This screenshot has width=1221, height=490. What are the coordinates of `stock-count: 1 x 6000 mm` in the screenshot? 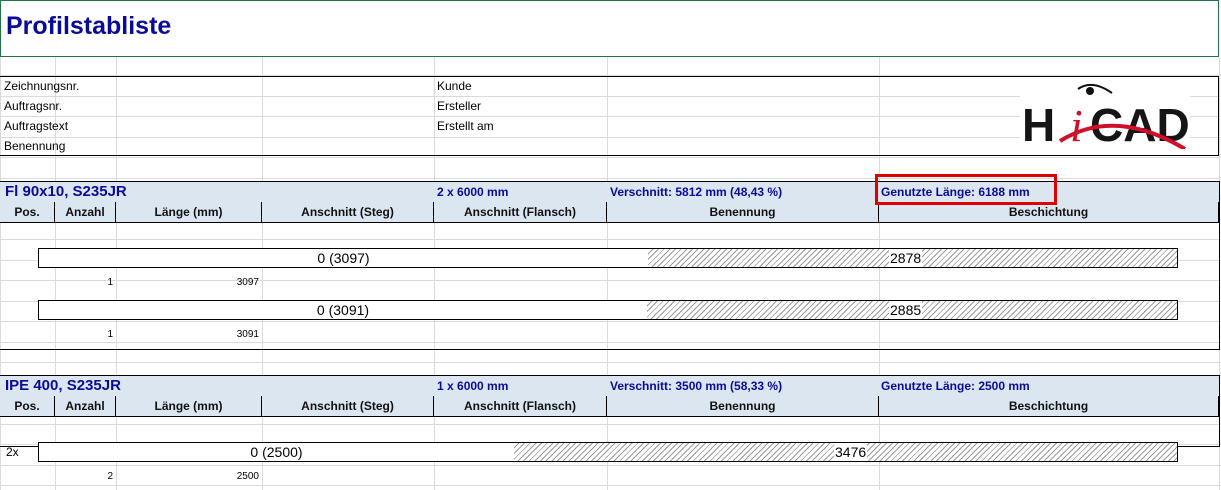 It's located at (473, 386).